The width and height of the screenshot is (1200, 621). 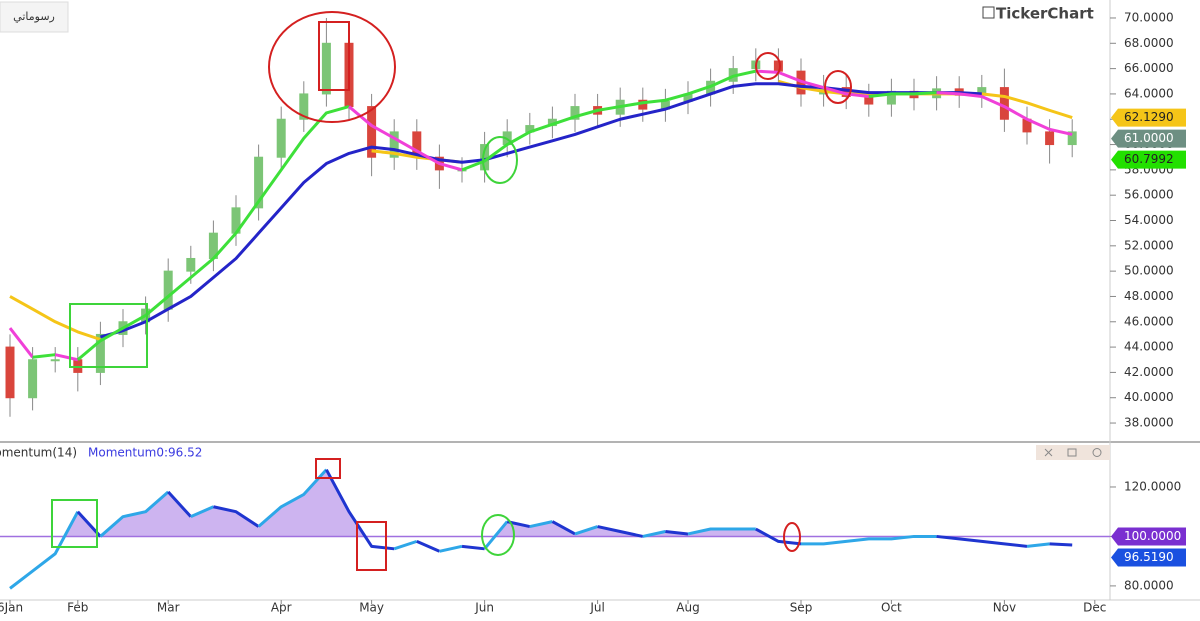 What do you see at coordinates (1152, 536) in the screenshot?
I see `value-box-label: 100.0000` at bounding box center [1152, 536].